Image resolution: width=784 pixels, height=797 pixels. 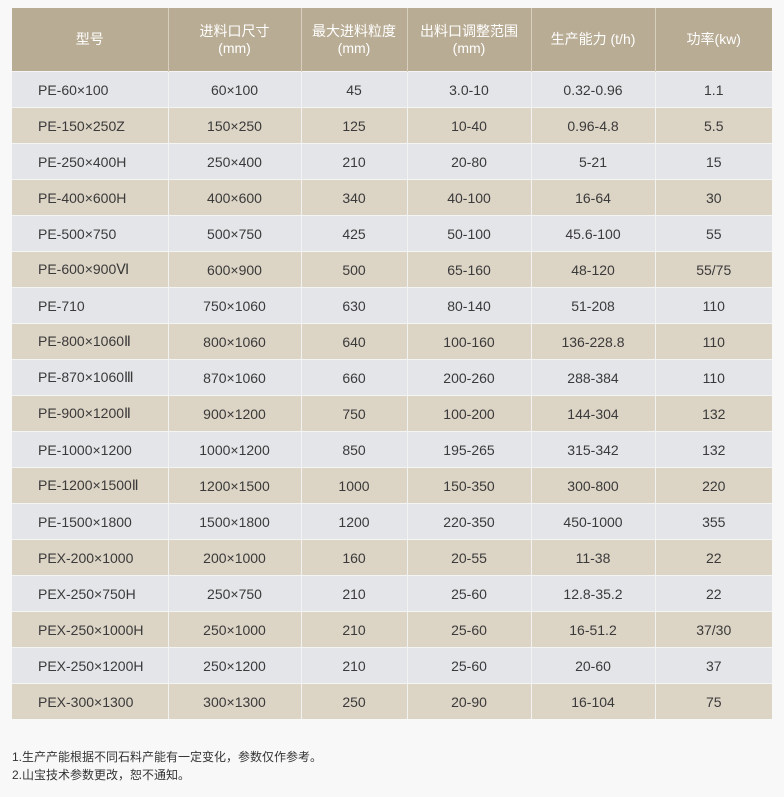 What do you see at coordinates (593, 197) in the screenshot?
I see `table-cell: 16-64` at bounding box center [593, 197].